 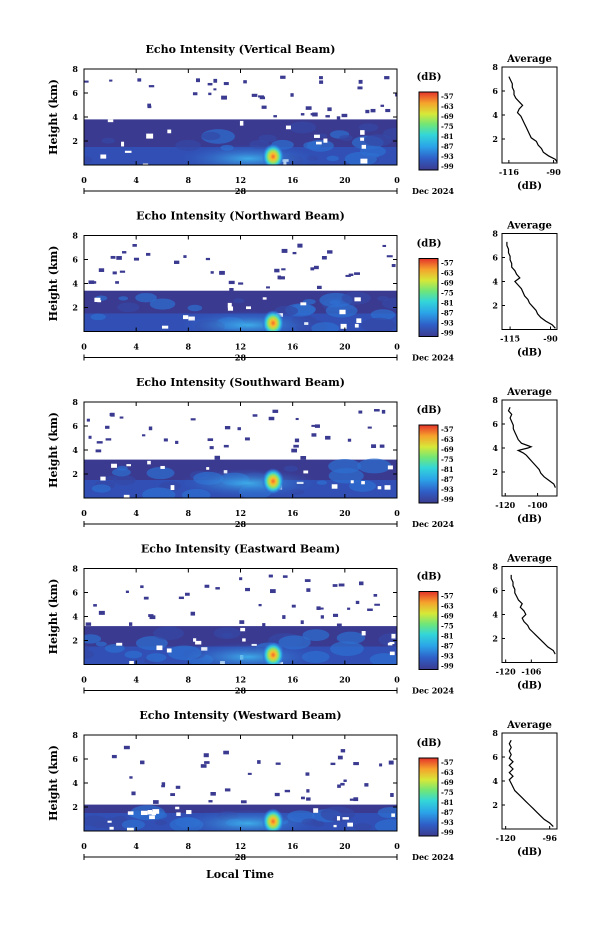 What do you see at coordinates (447, 762) in the screenshot?
I see `colorbar-tick-label: -57` at bounding box center [447, 762].